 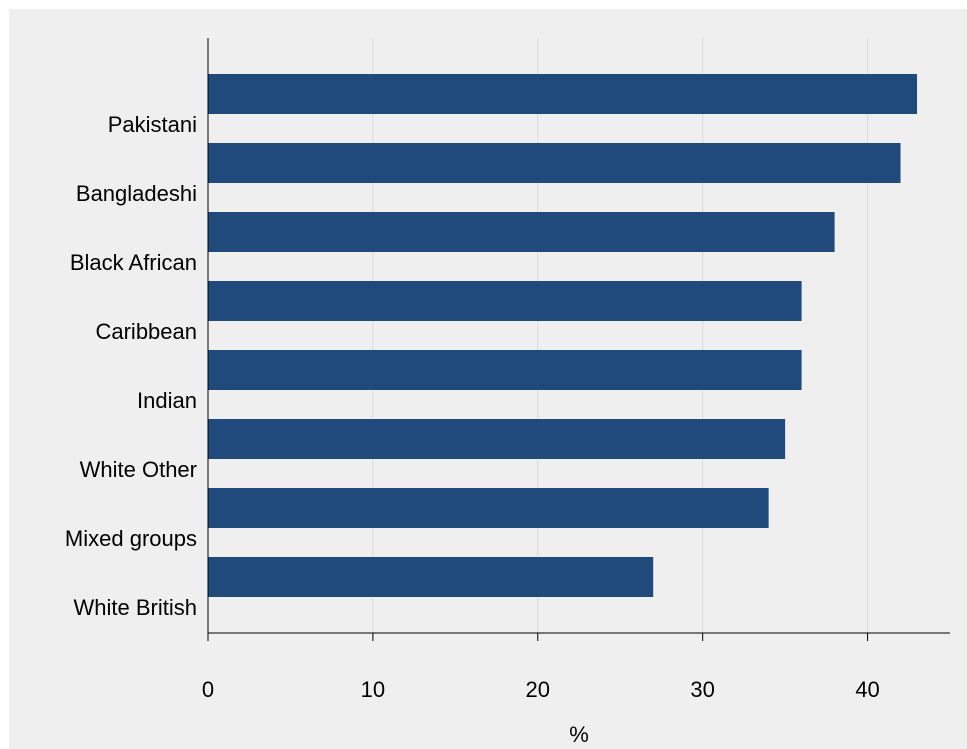 What do you see at coordinates (133, 262) in the screenshot?
I see `y-category-label-black-african: Black African` at bounding box center [133, 262].